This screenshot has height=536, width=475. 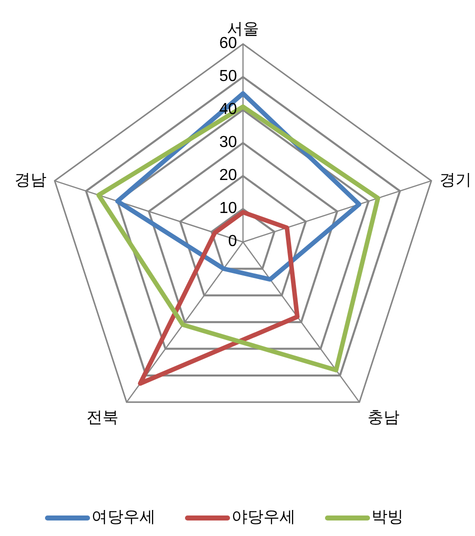 I want to click on y-tick-label: 50, so click(x=228, y=77).